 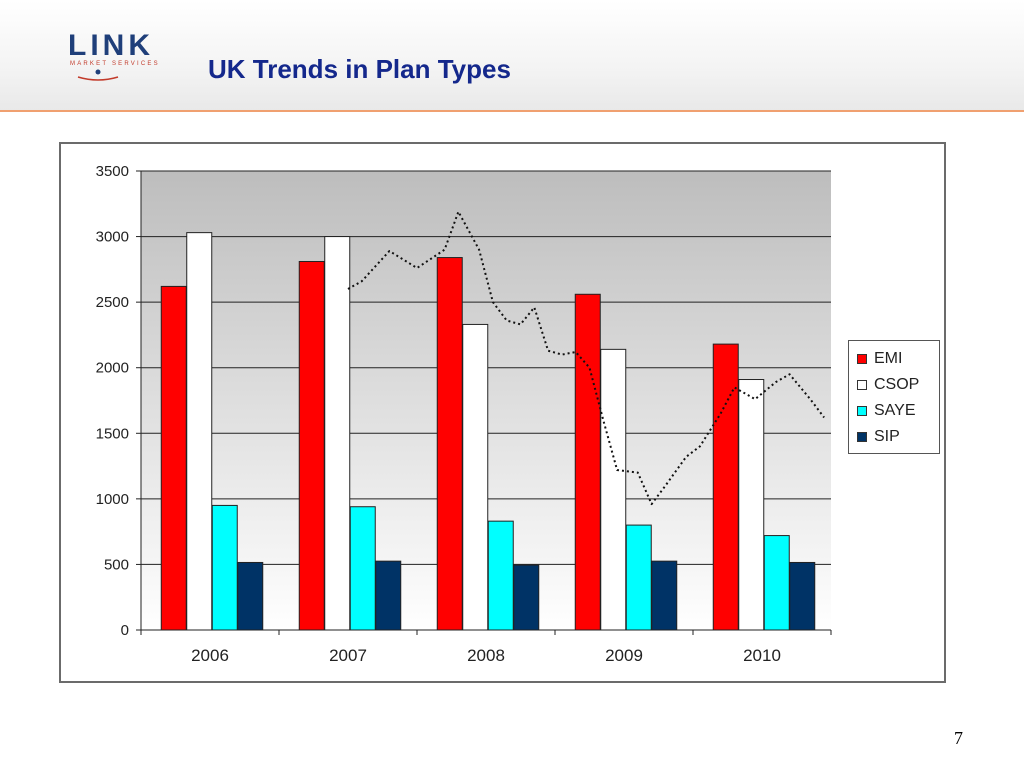 I want to click on legend-item-csop: CSOP, so click(x=898, y=385).